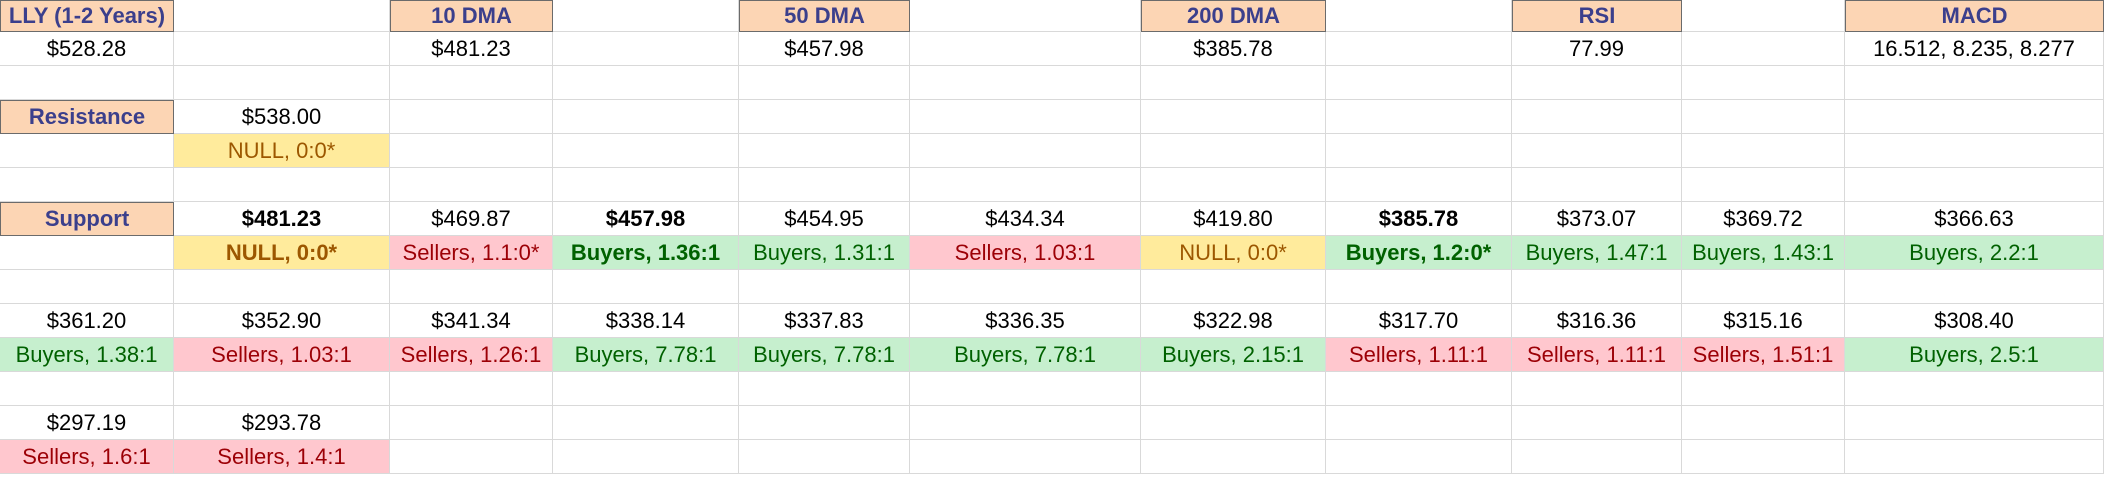 The height and width of the screenshot is (480, 2104). What do you see at coordinates (824, 219) in the screenshot?
I see `cell-r6-c4: $454.95` at bounding box center [824, 219].